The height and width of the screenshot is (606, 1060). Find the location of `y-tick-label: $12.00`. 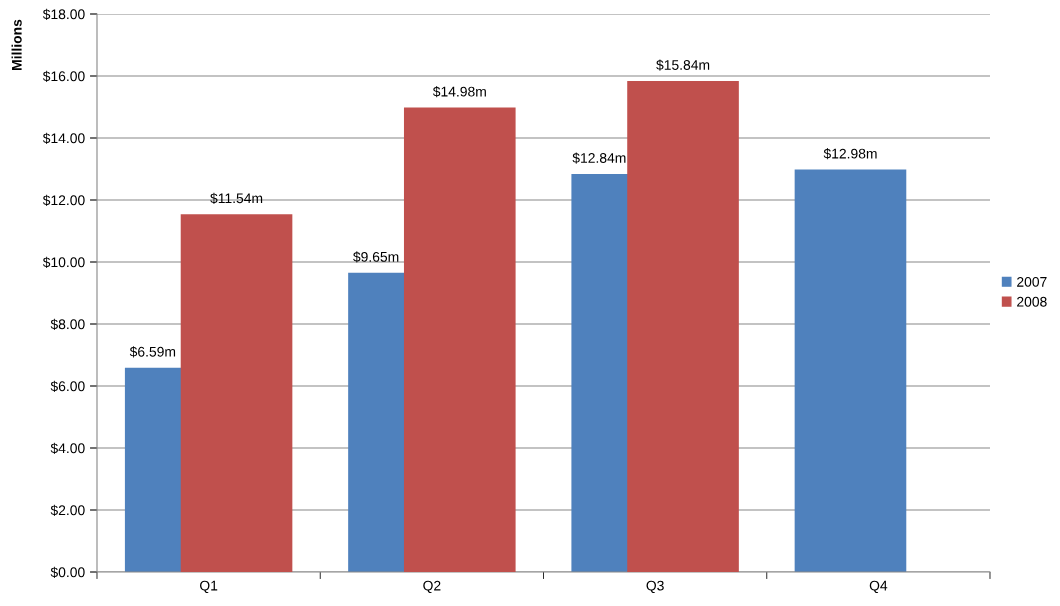

y-tick-label: $12.00 is located at coordinates (63, 200).